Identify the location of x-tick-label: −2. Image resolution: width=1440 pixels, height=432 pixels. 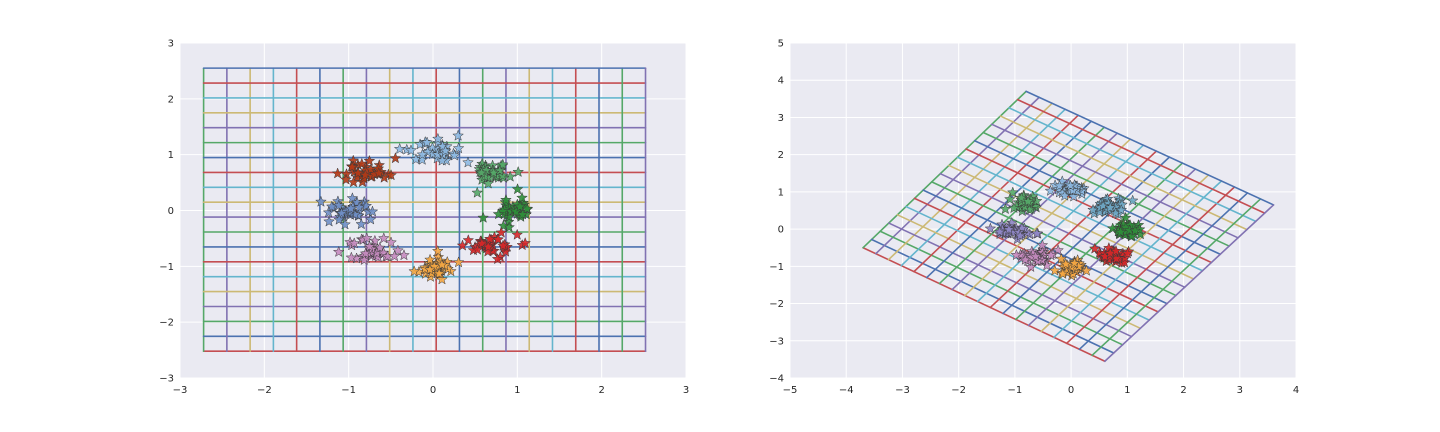
(958, 390).